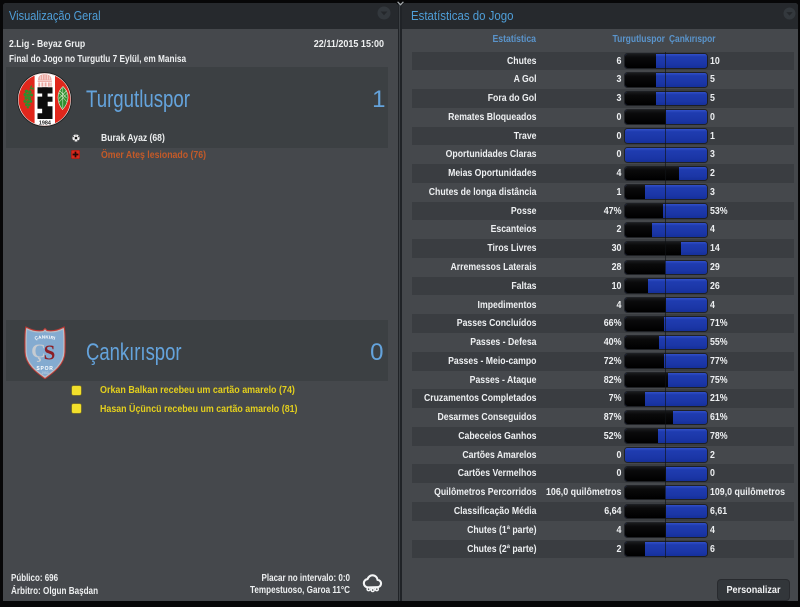  Describe the element at coordinates (38, 352) in the screenshot. I see `svg-text: Ç` at that location.